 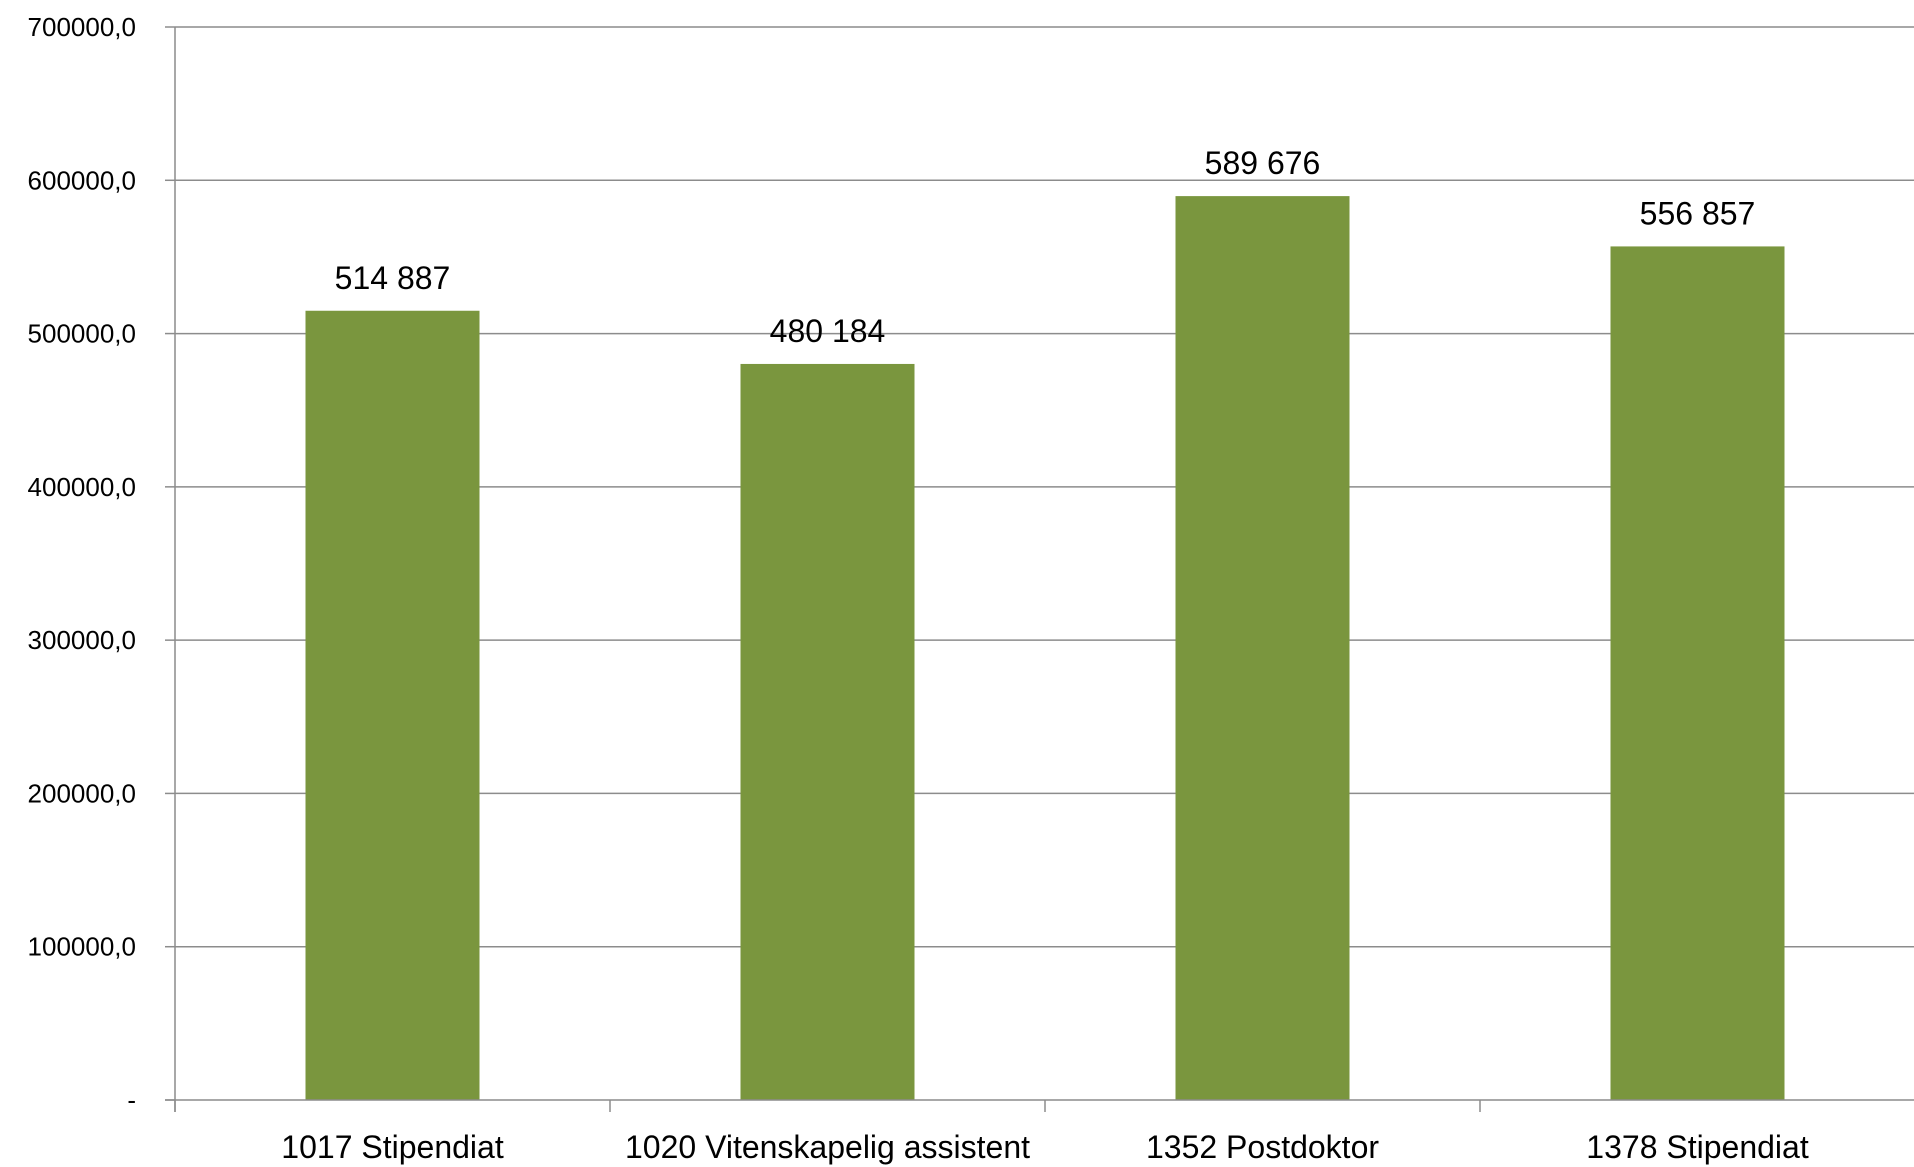 What do you see at coordinates (827, 1147) in the screenshot?
I see `category-label: 1020 Vitenskapelig assistent` at bounding box center [827, 1147].